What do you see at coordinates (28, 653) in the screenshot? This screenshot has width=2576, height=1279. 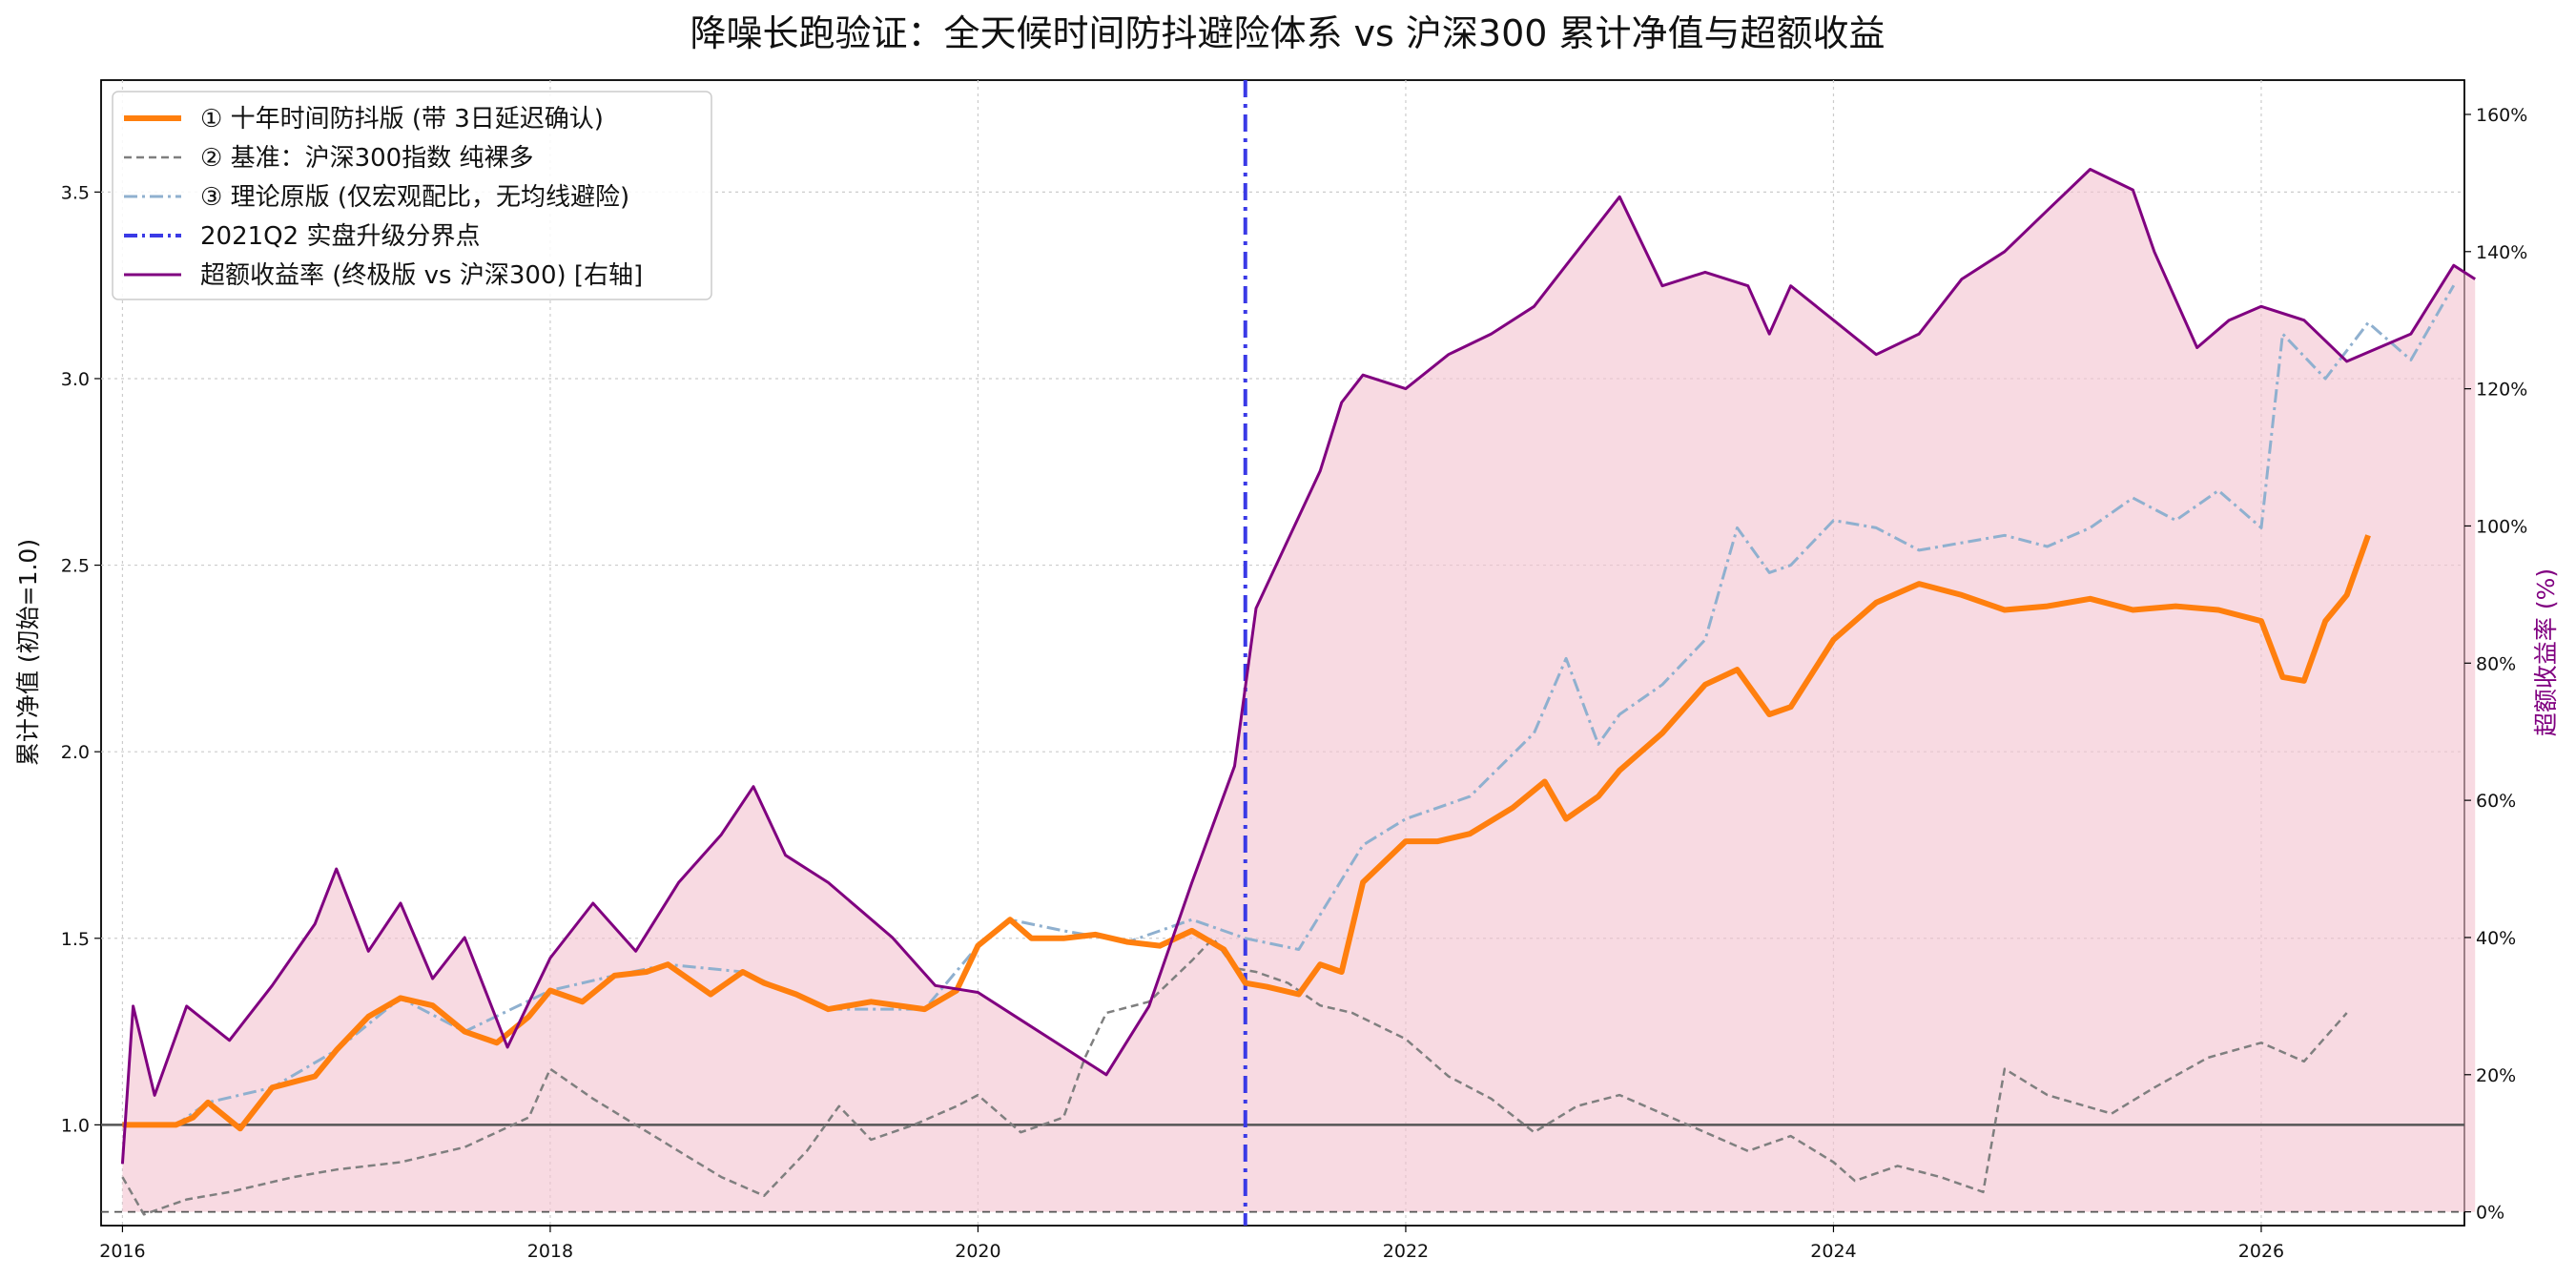 I see `y-axis-label: 累计净值 (初始=1.0)` at bounding box center [28, 653].